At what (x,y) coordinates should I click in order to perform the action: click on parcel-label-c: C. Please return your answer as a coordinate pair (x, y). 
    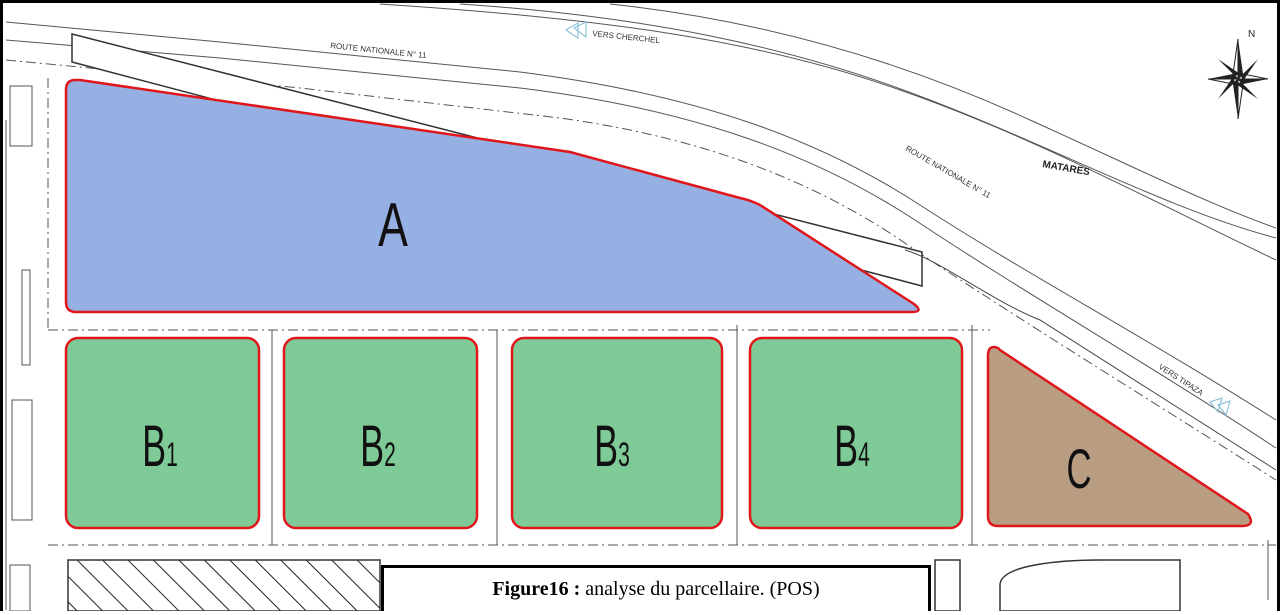
    Looking at the image, I should click on (1078, 469).